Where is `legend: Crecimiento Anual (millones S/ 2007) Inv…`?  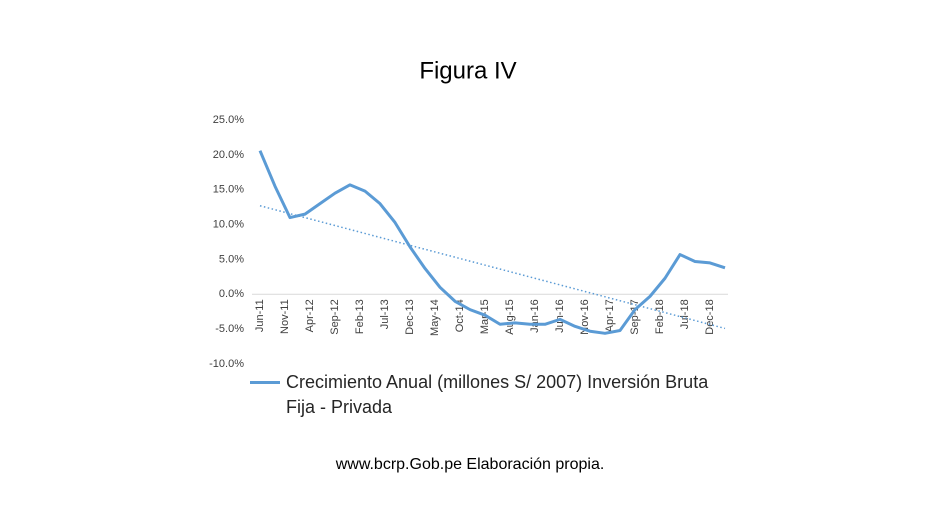 legend: Crecimiento Anual (millones S/ 2007) Inv… is located at coordinates (485, 395).